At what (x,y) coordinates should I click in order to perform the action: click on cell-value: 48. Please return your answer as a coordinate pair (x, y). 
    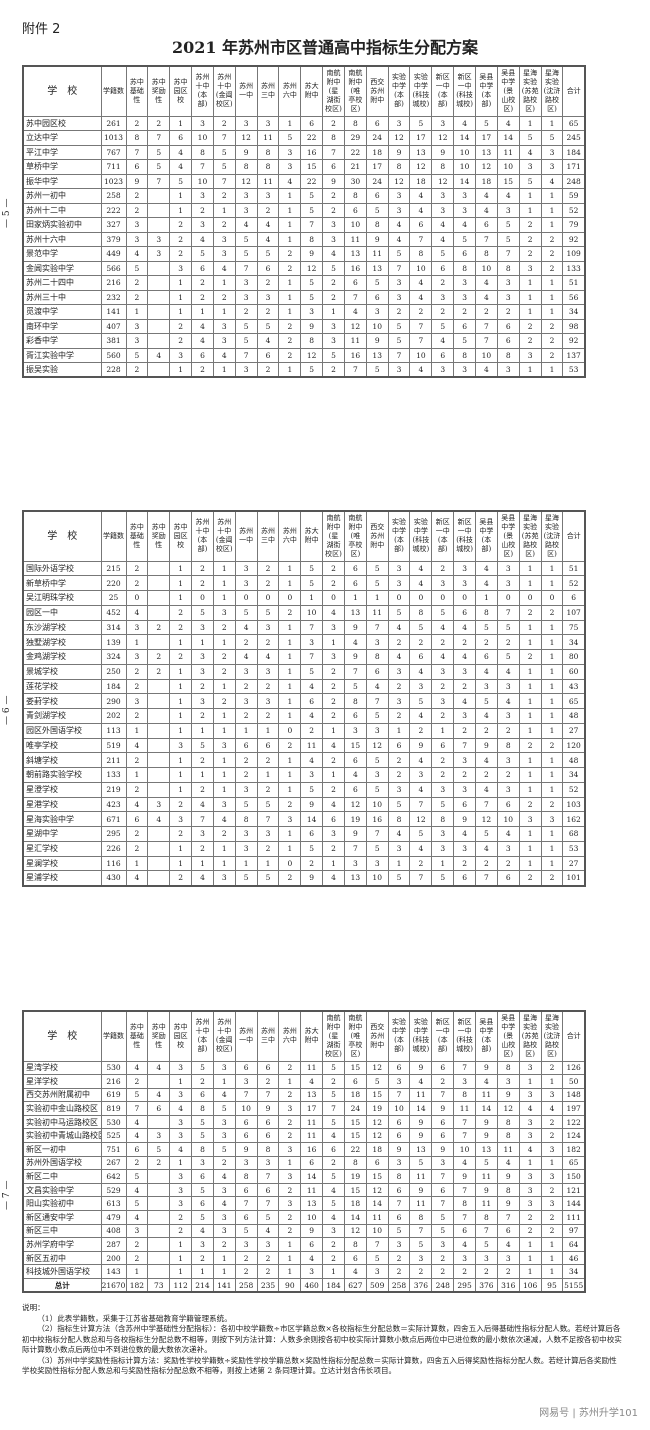
    Looking at the image, I should click on (574, 716).